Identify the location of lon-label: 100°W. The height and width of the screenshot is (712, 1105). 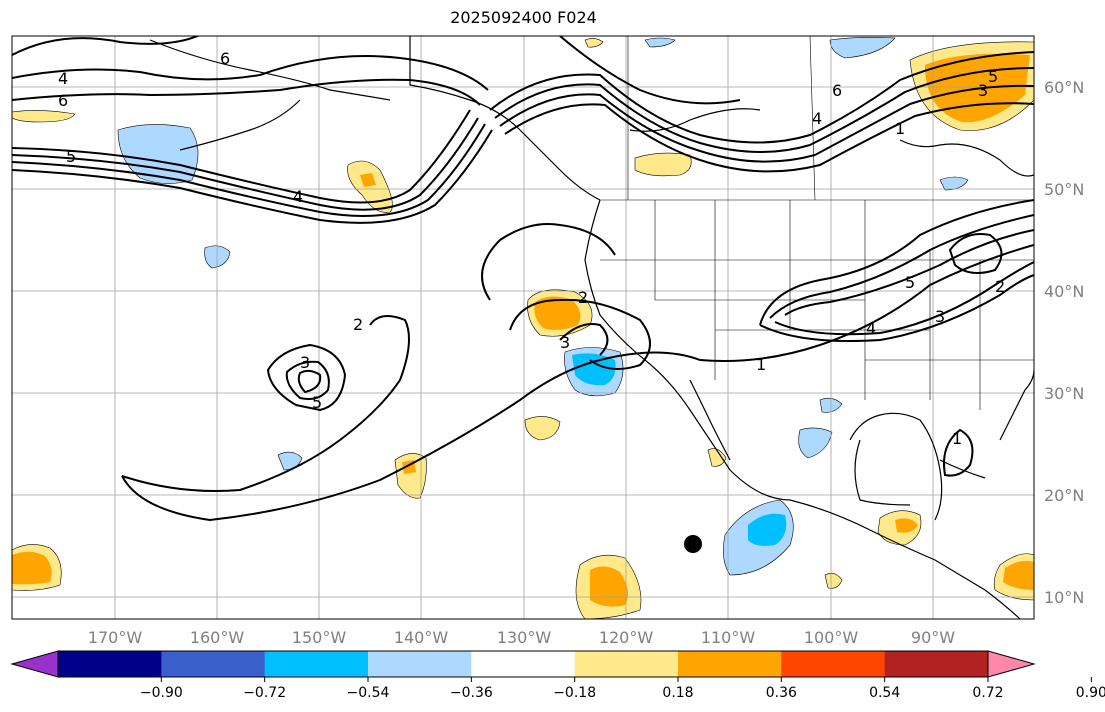
(831, 637).